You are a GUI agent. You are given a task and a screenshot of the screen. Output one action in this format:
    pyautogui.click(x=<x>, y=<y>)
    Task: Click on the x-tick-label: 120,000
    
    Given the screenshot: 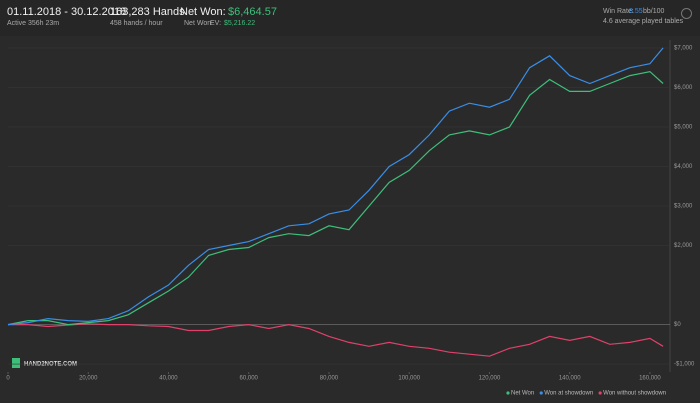 What is the action you would take?
    pyautogui.click(x=490, y=379)
    